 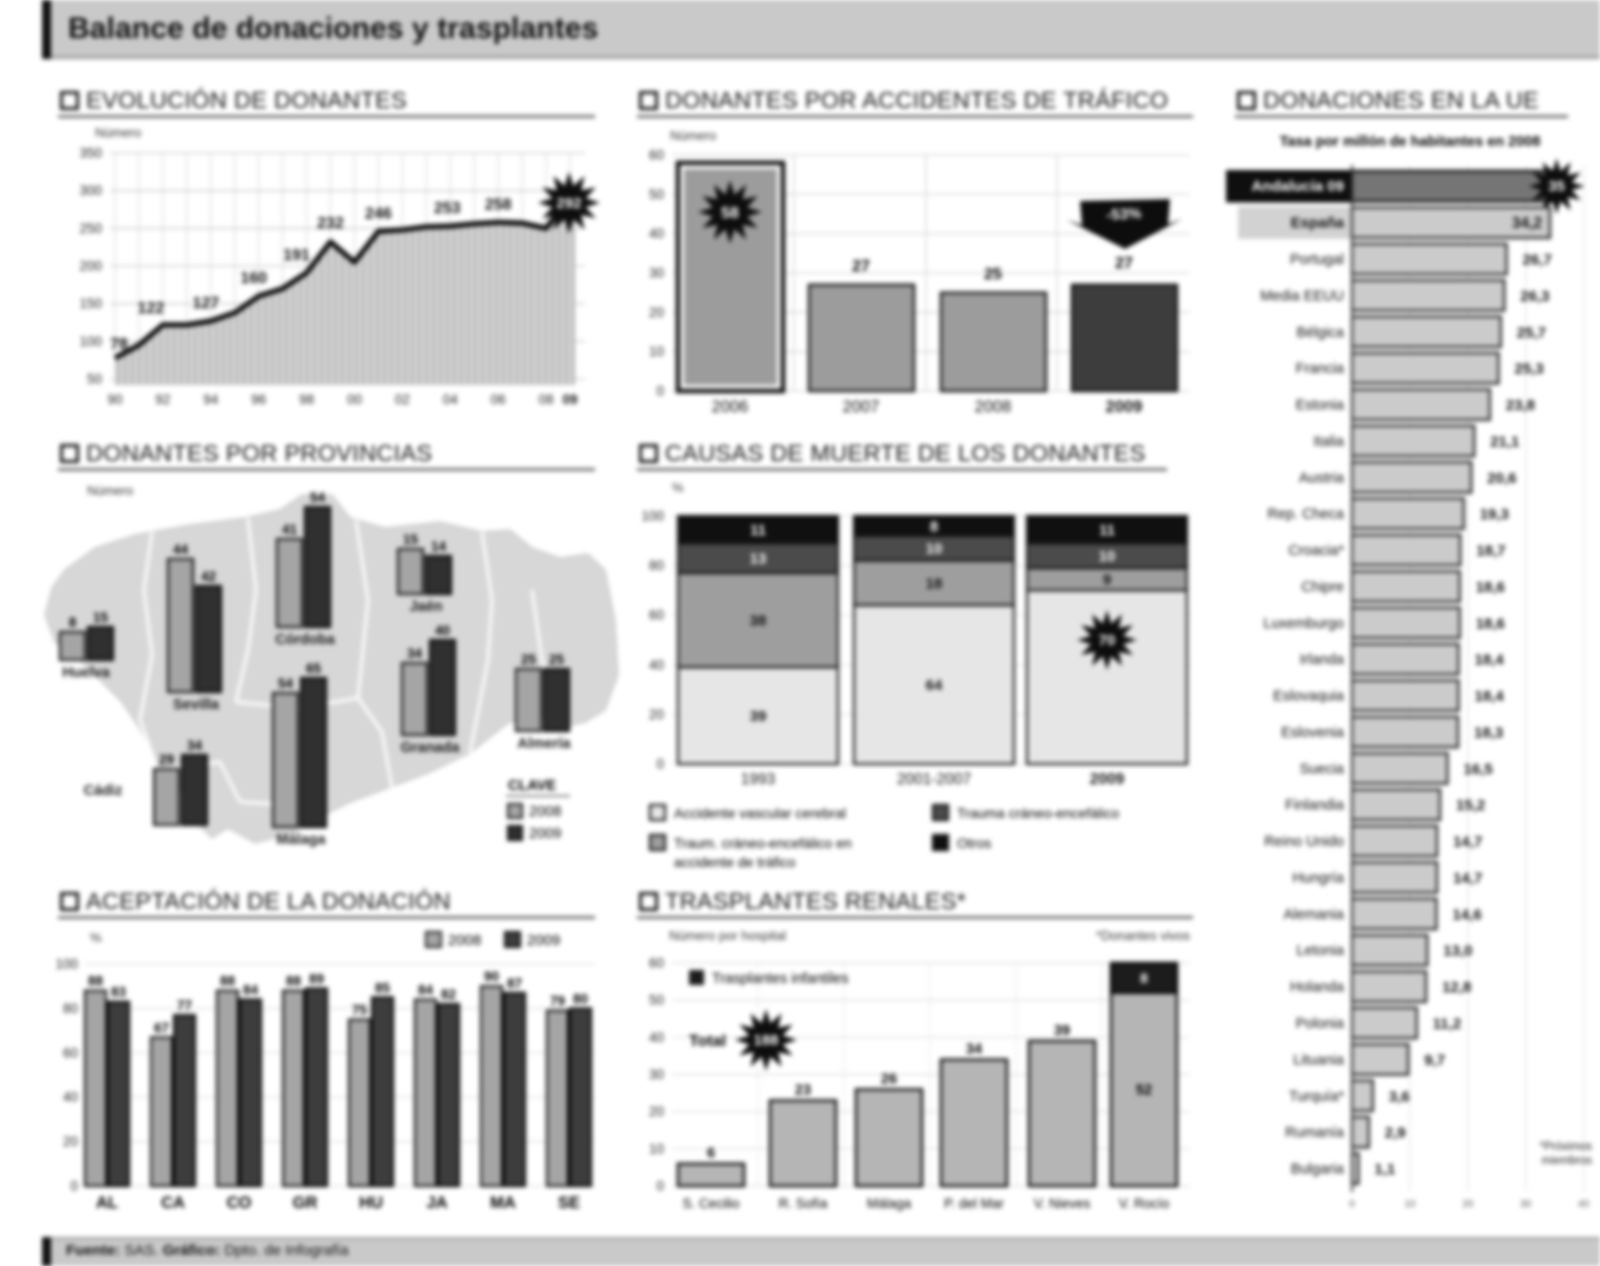 What do you see at coordinates (294, 981) in the screenshot?
I see `svg-text: 88` at bounding box center [294, 981].